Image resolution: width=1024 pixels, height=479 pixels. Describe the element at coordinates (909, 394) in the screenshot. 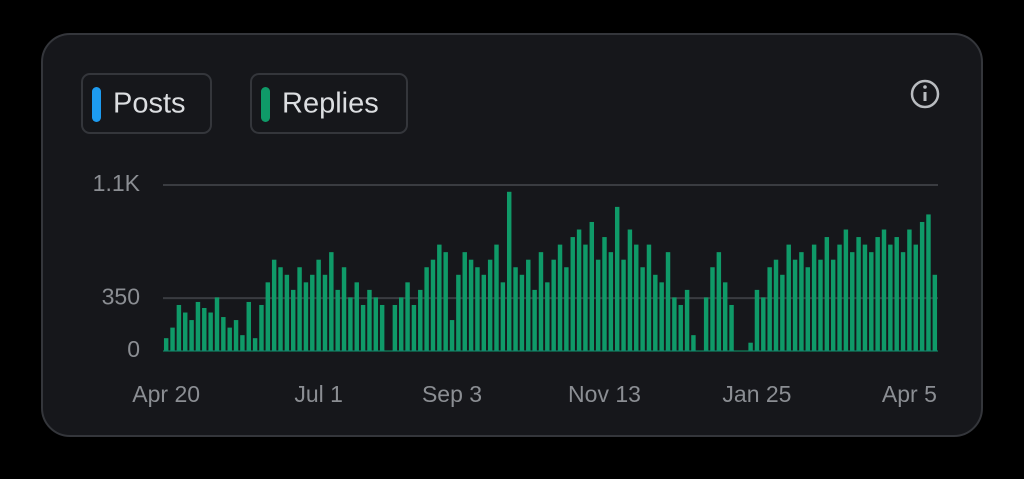

I see `x-tick-label: Apr 5` at that location.